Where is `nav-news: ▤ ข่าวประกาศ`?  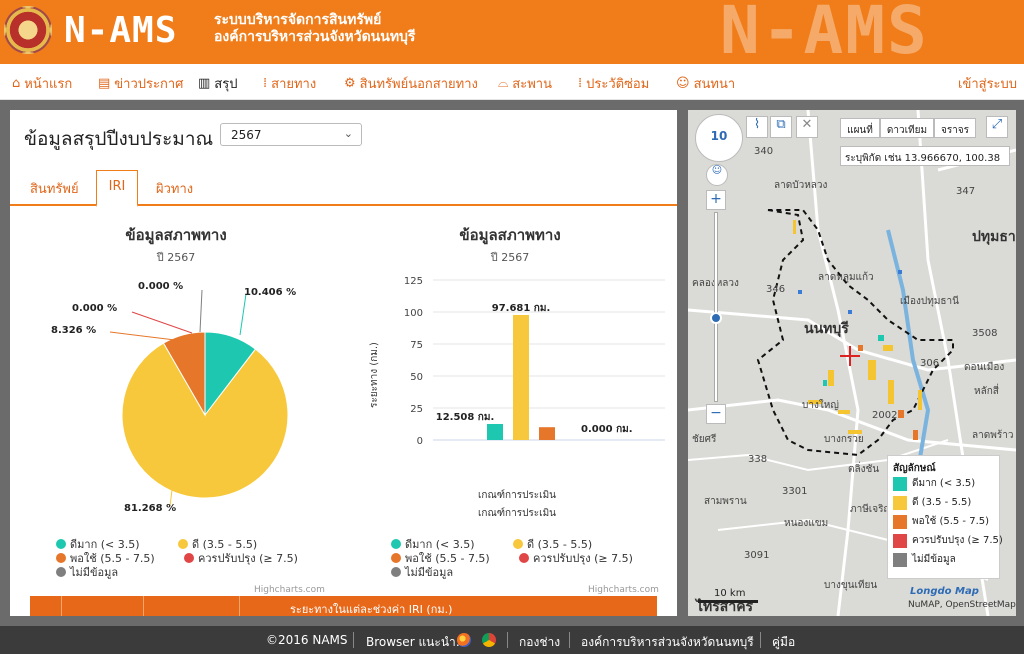
nav-news: ▤ ข่าวประกาศ is located at coordinates (140, 83).